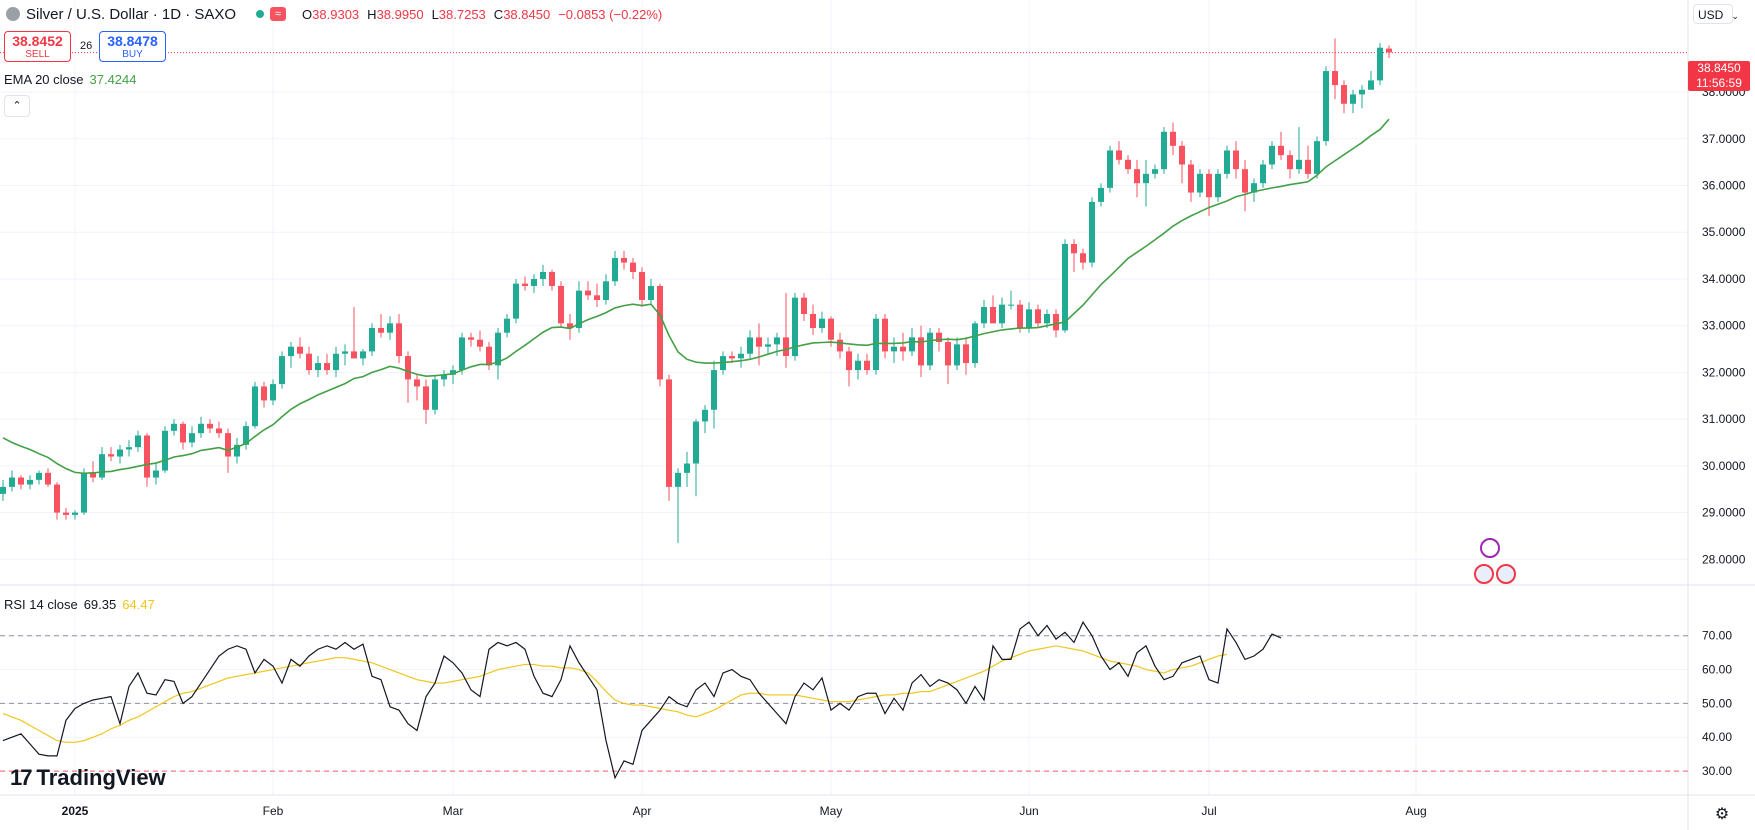 This screenshot has width=1755, height=830. What do you see at coordinates (86, 46) in the screenshot?
I see `spread-value: 26` at bounding box center [86, 46].